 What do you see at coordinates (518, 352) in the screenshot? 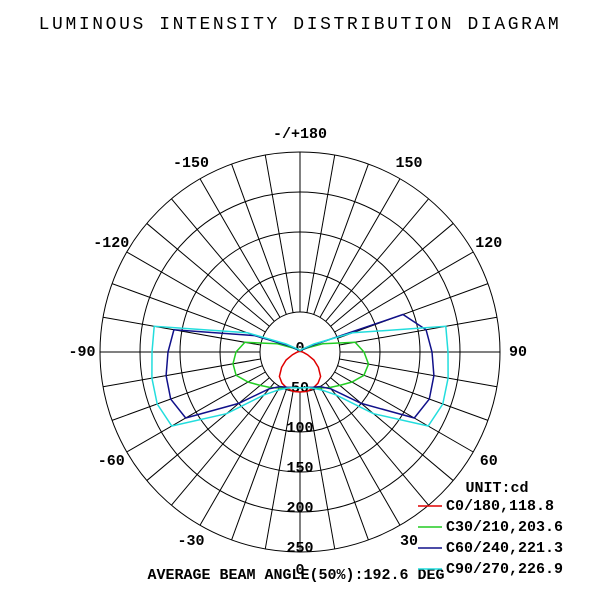
I see `angle-tick-label: 90` at bounding box center [518, 352].